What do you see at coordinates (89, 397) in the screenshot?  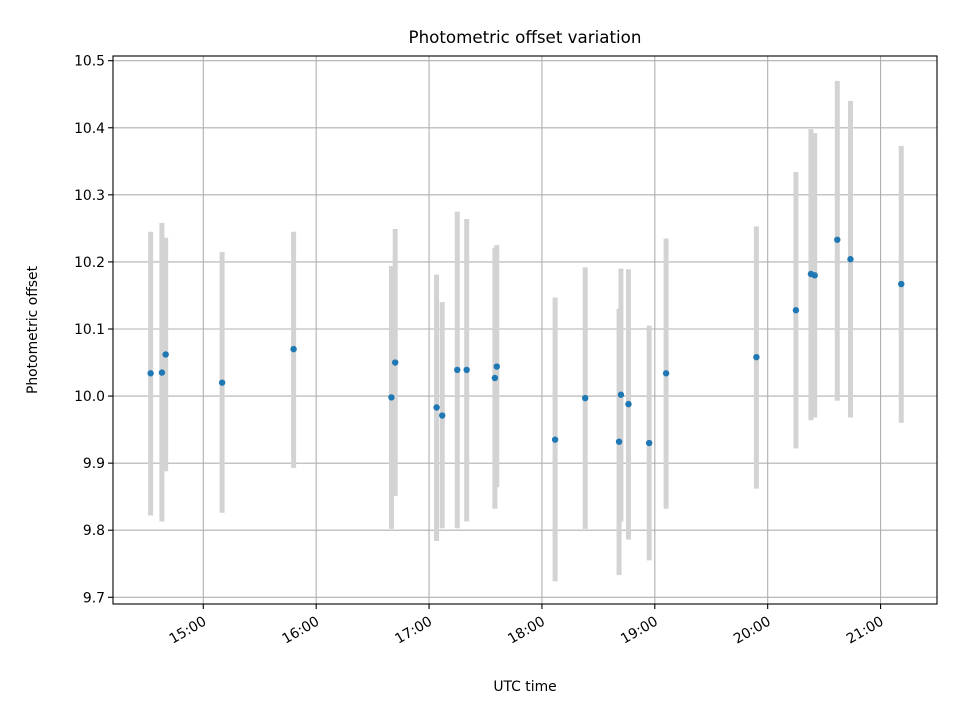 I see `y-tick-label: 10.0` at bounding box center [89, 397].